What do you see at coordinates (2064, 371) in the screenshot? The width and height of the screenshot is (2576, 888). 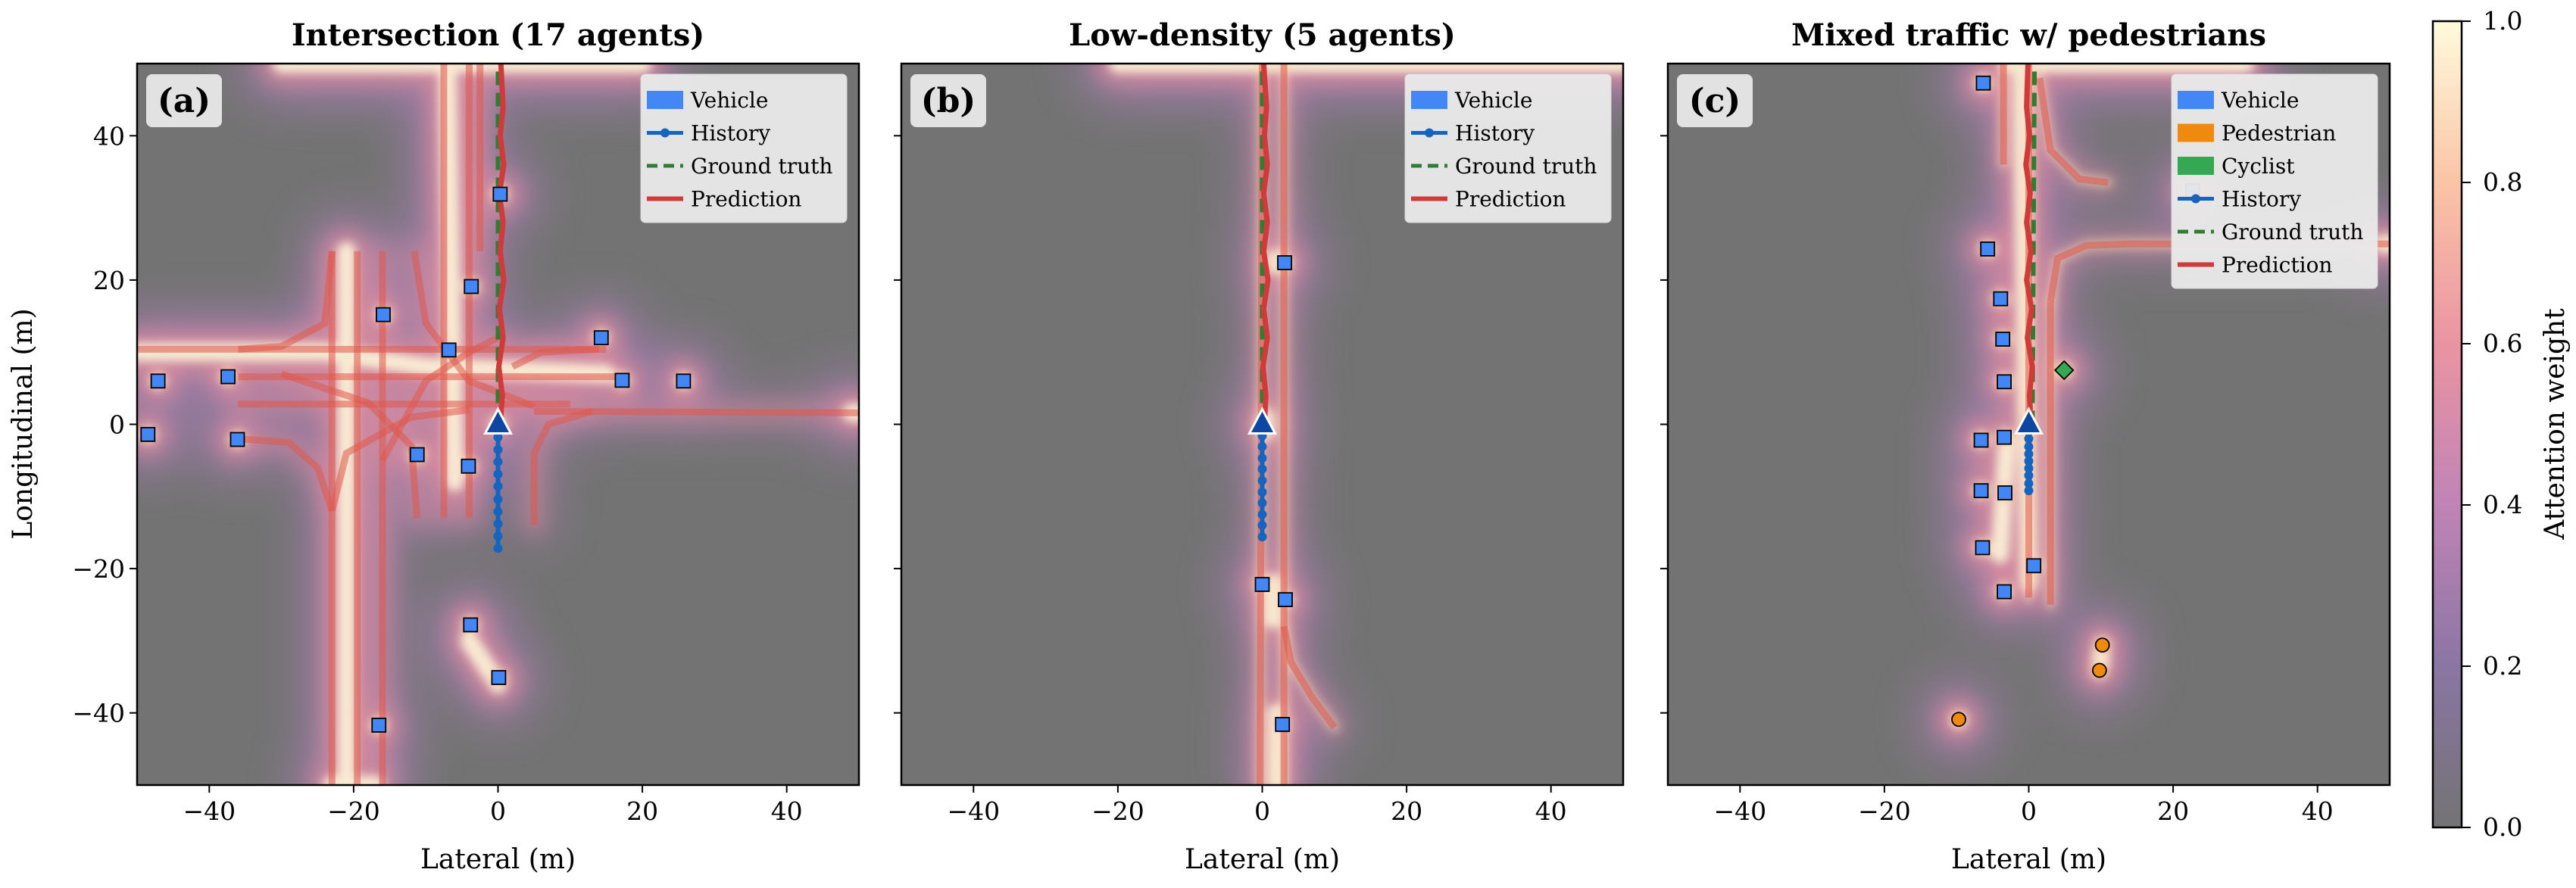 I see `cyclist-marker` at bounding box center [2064, 371].